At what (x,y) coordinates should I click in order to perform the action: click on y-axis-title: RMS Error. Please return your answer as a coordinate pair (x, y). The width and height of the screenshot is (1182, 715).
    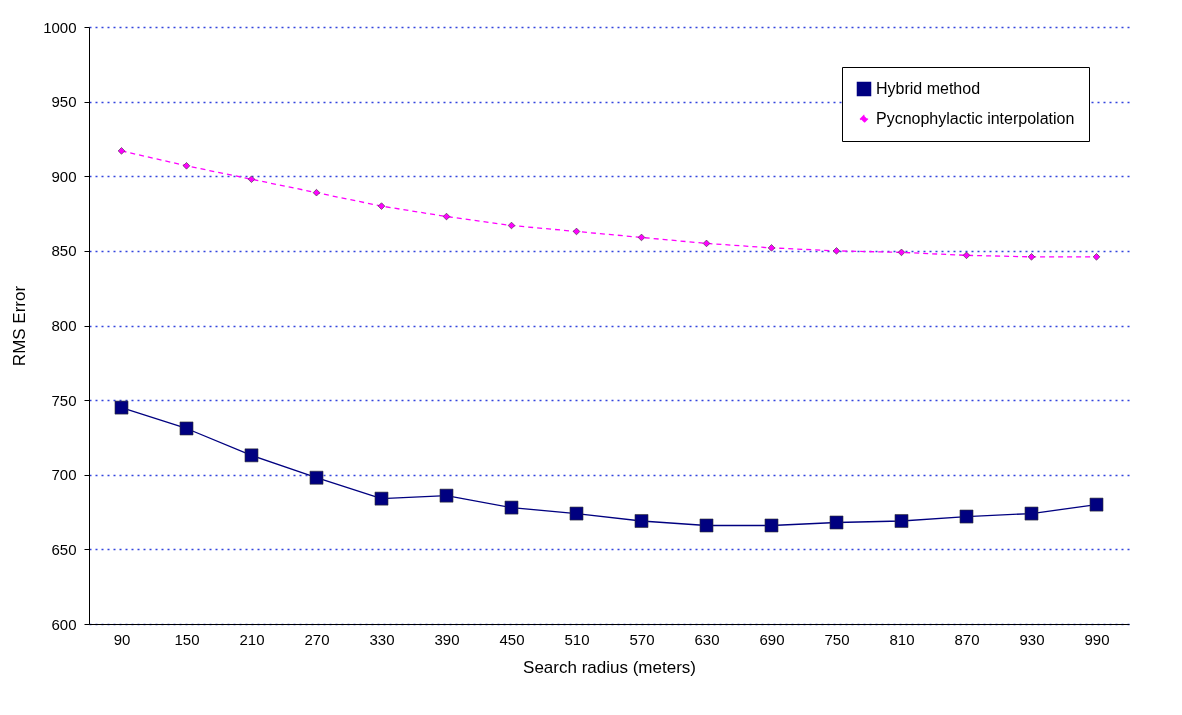
    Looking at the image, I should click on (20, 326).